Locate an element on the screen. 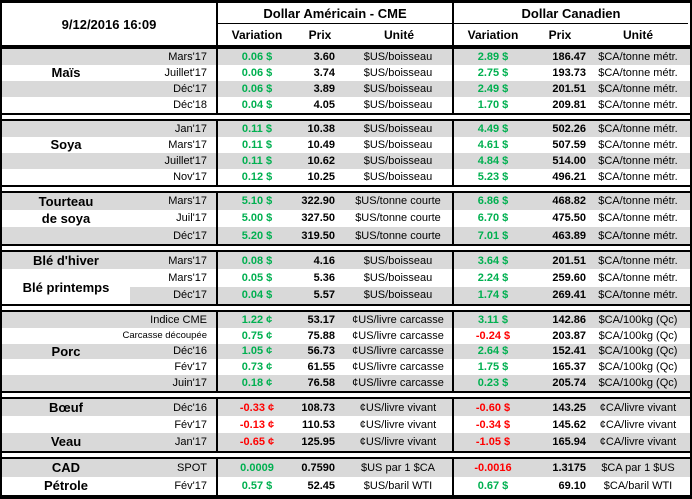  usd-unit-label: ¢US/livre vivant is located at coordinates (399, 425).